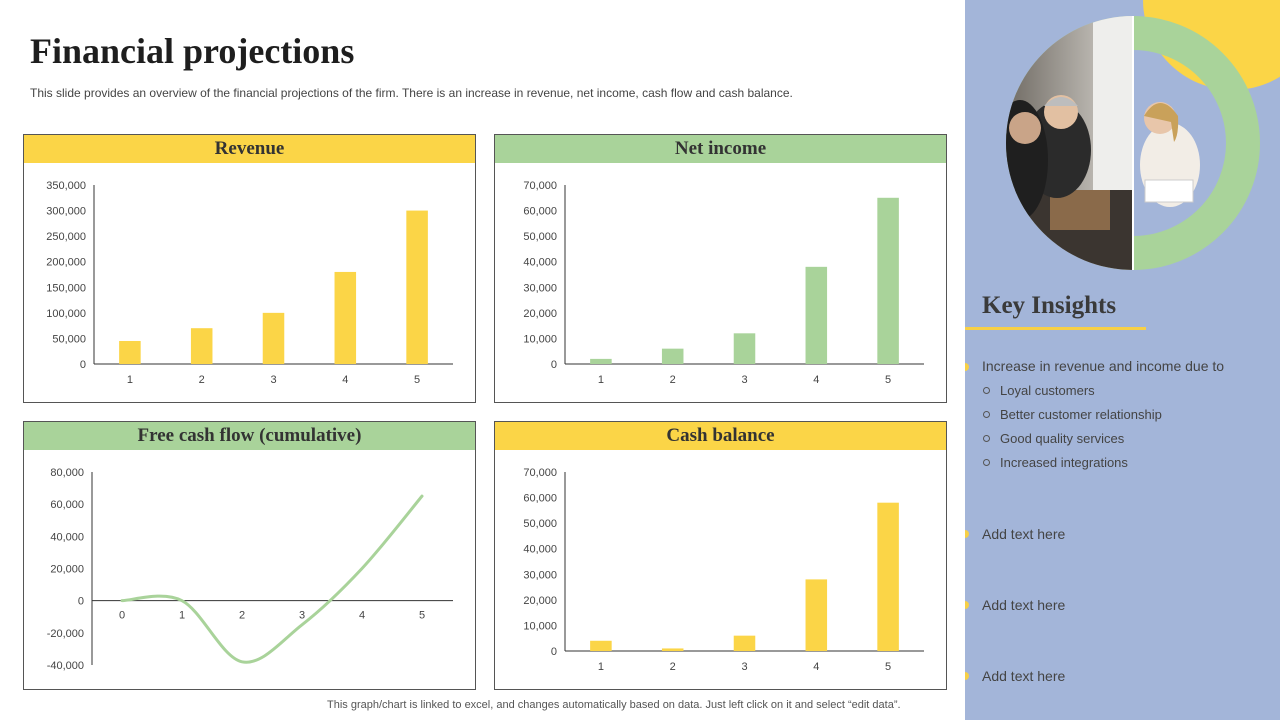 The width and height of the screenshot is (1280, 720). Describe the element at coordinates (272, 579) in the screenshot. I see `series-line` at that location.